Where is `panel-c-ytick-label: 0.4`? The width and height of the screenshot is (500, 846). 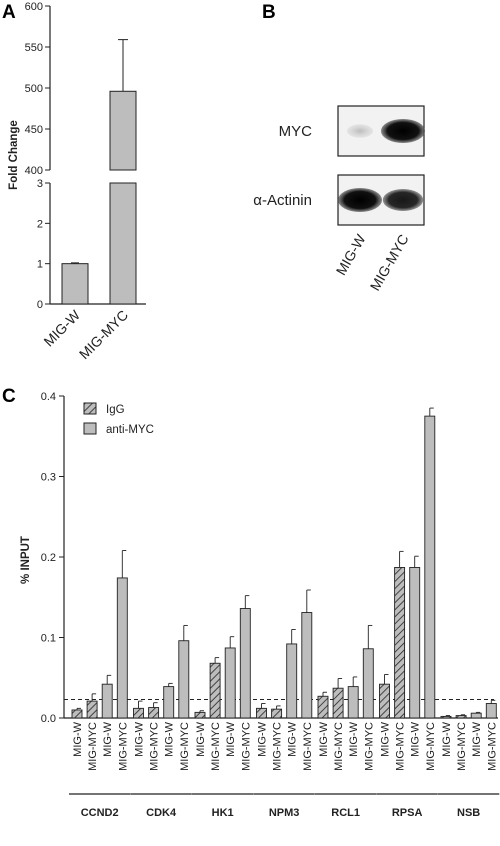 panel-c-ytick-label: 0.4 is located at coordinates (48, 397).